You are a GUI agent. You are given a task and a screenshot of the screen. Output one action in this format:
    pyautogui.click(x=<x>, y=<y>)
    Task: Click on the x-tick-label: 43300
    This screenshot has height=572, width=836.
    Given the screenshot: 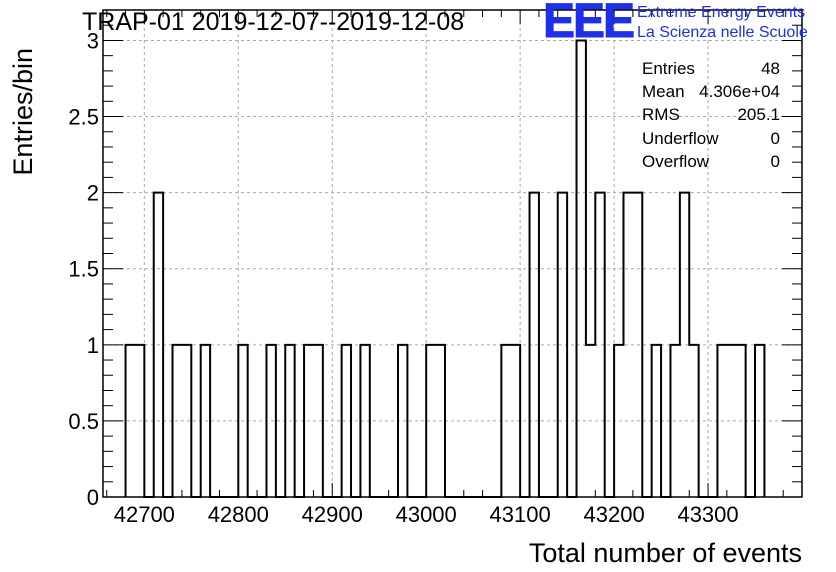 What is the action you would take?
    pyautogui.click(x=707, y=514)
    